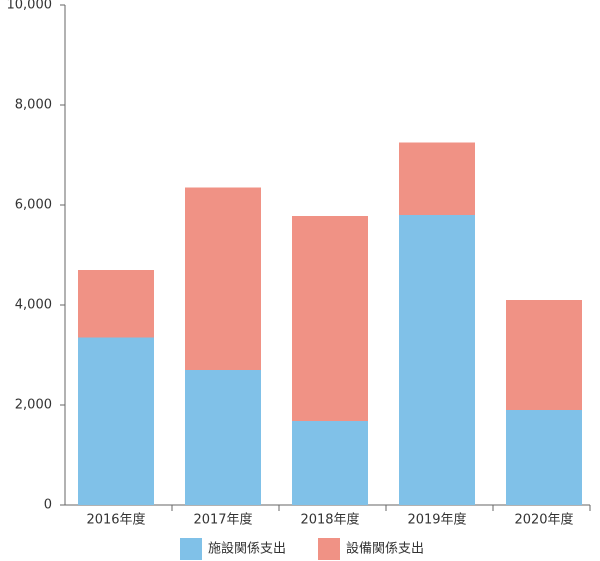 Image resolution: width=600 pixels, height=561 pixels. Describe the element at coordinates (222, 520) in the screenshot. I see `x-tick-label: 2017年度` at that location.